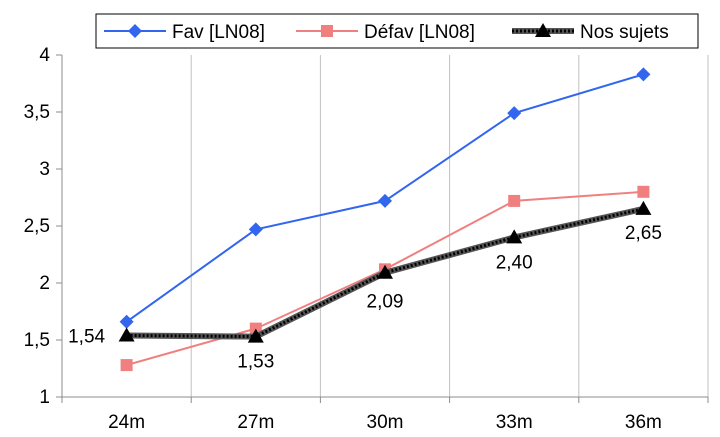 The height and width of the screenshot is (437, 720). Describe the element at coordinates (37, 112) in the screenshot. I see `y-tick-label: 3,5` at that location.